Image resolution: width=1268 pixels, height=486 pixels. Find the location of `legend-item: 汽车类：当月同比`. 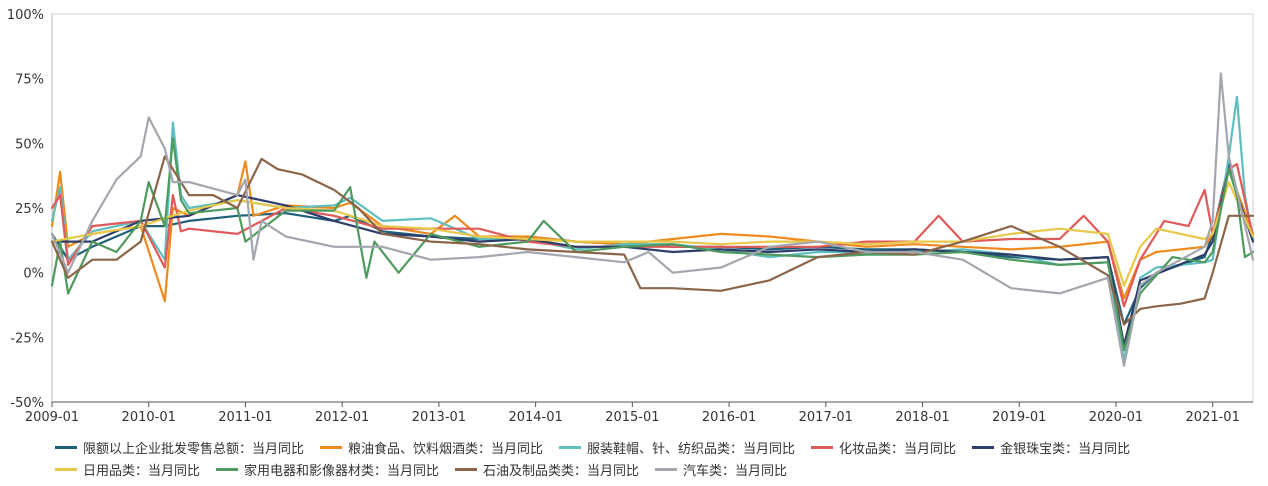

legend-item: 汽车类：当月同比 is located at coordinates (721, 469).